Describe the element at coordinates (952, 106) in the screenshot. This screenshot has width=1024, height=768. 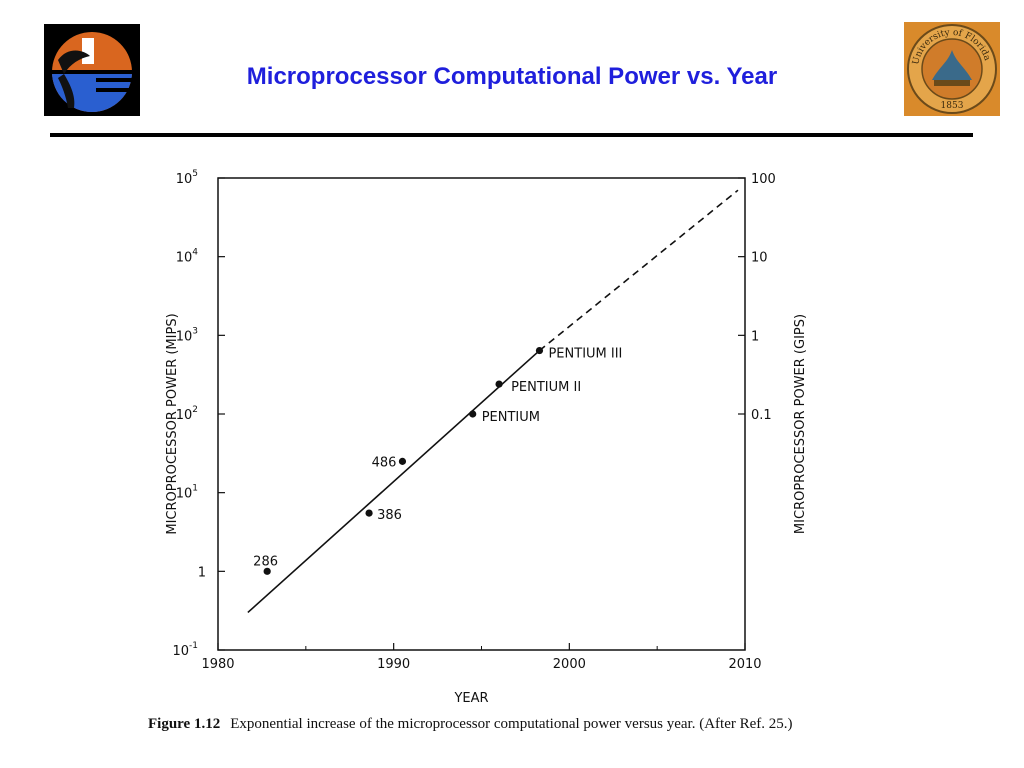
I see `seal-year: 1853` at that location.